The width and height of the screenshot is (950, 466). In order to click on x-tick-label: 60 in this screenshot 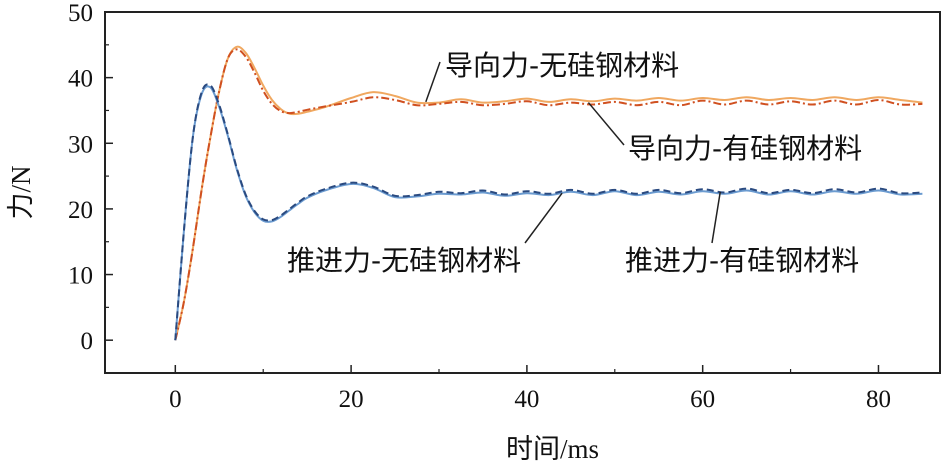, I will do `click(702, 399)`.